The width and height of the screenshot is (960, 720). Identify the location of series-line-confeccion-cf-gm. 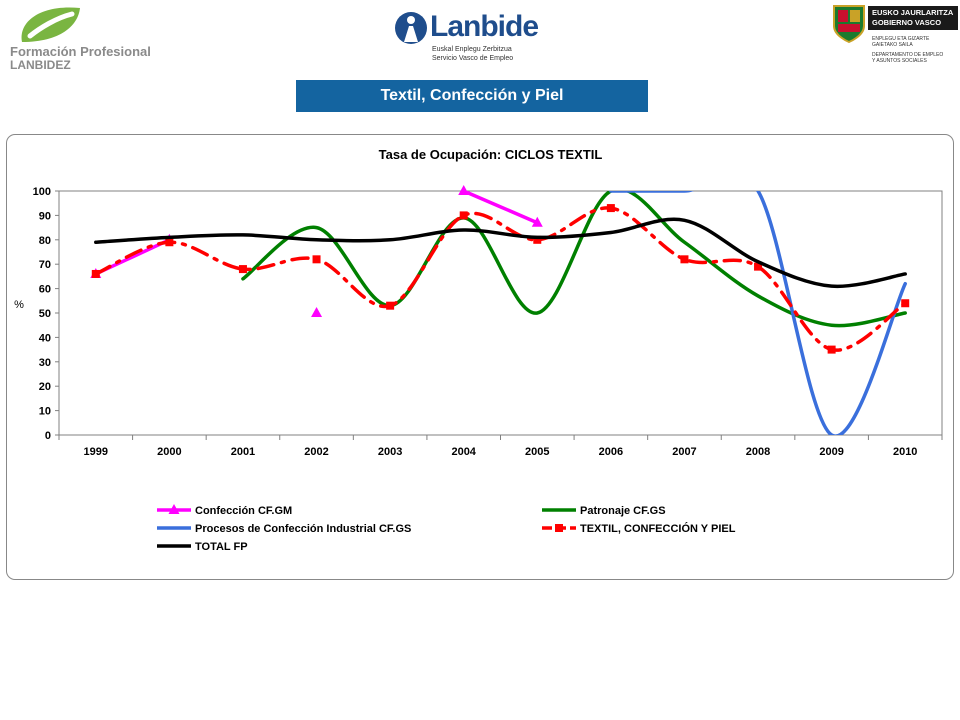
(500, 208).